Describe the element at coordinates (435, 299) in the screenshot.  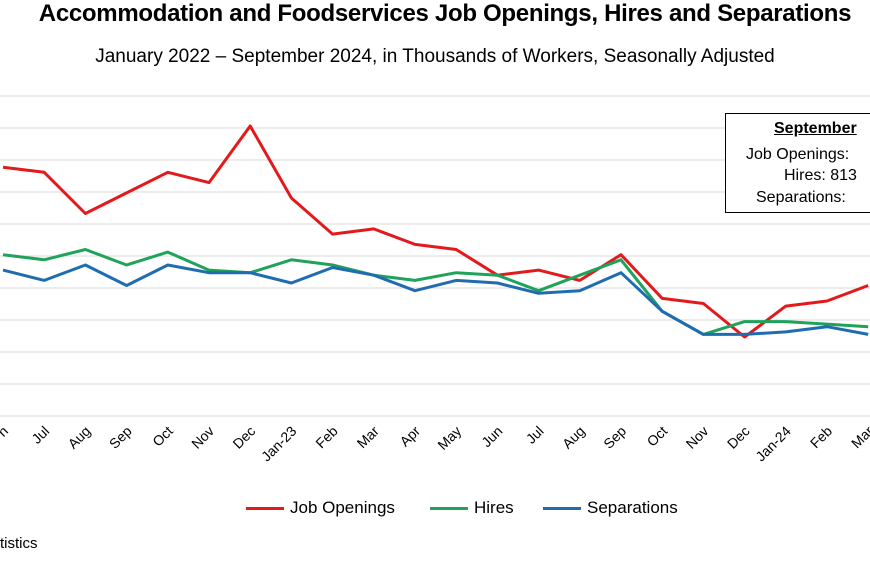
I see `series-line-separations` at that location.